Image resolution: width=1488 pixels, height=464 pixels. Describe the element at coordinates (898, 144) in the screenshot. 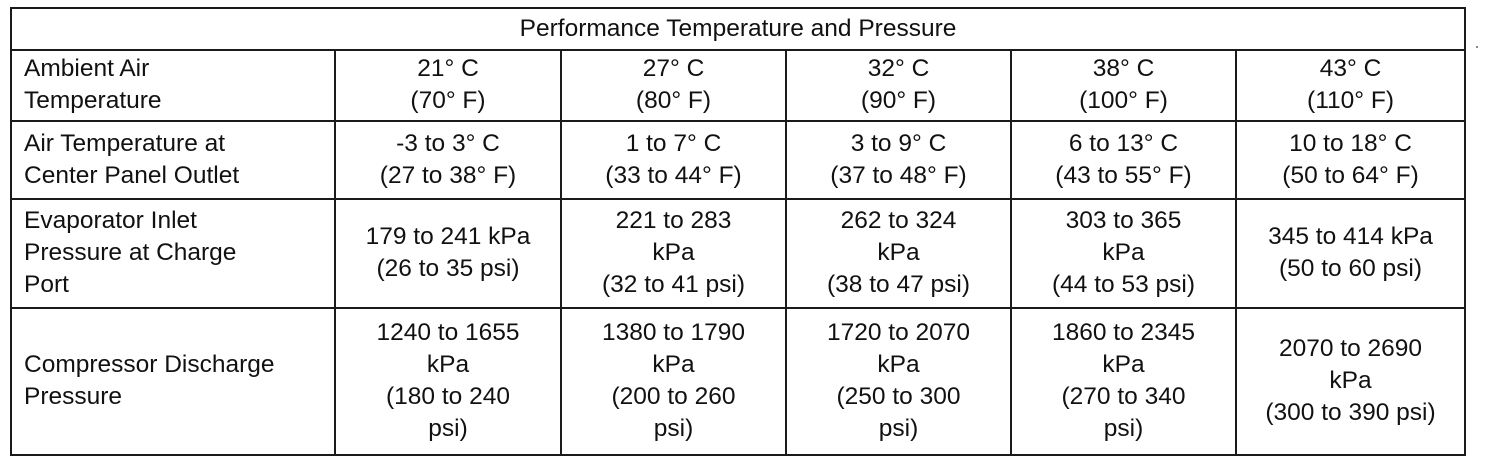

I see `cell-line: 3 to 9° C` at that location.